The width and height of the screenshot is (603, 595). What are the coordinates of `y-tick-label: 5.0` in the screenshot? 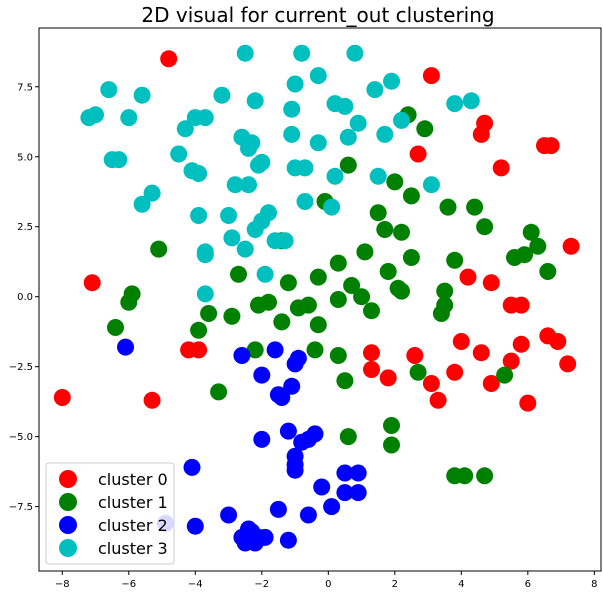 It's located at (25, 157).